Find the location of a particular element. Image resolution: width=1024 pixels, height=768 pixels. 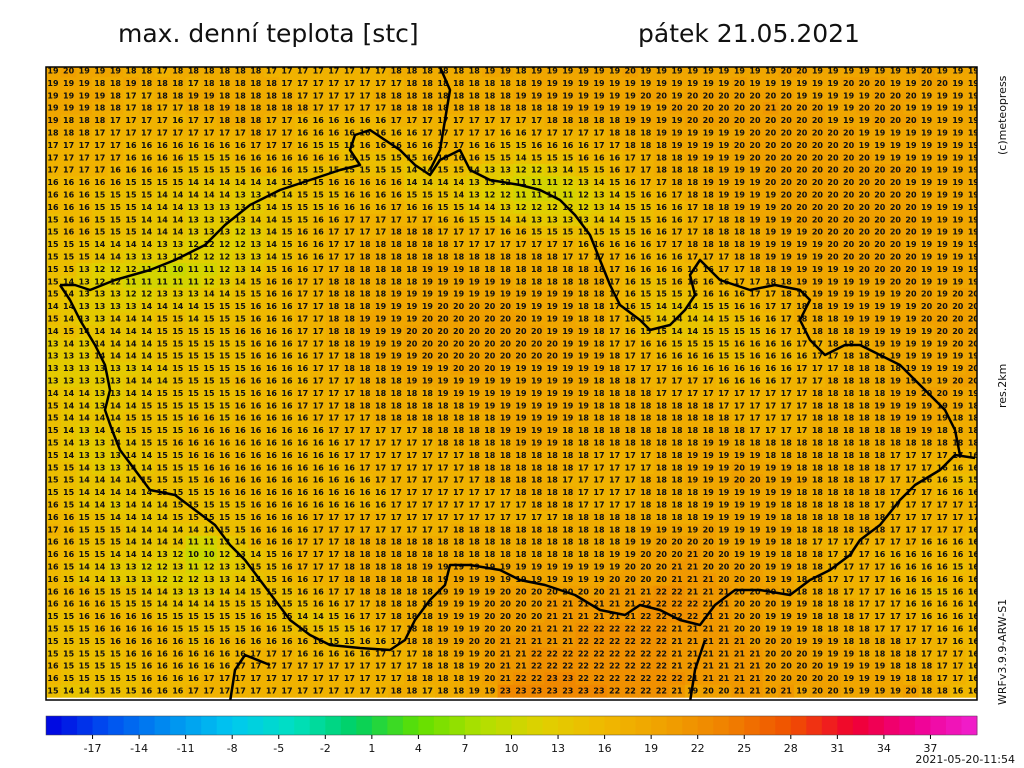

cell-value: 11 is located at coordinates (521, 195).